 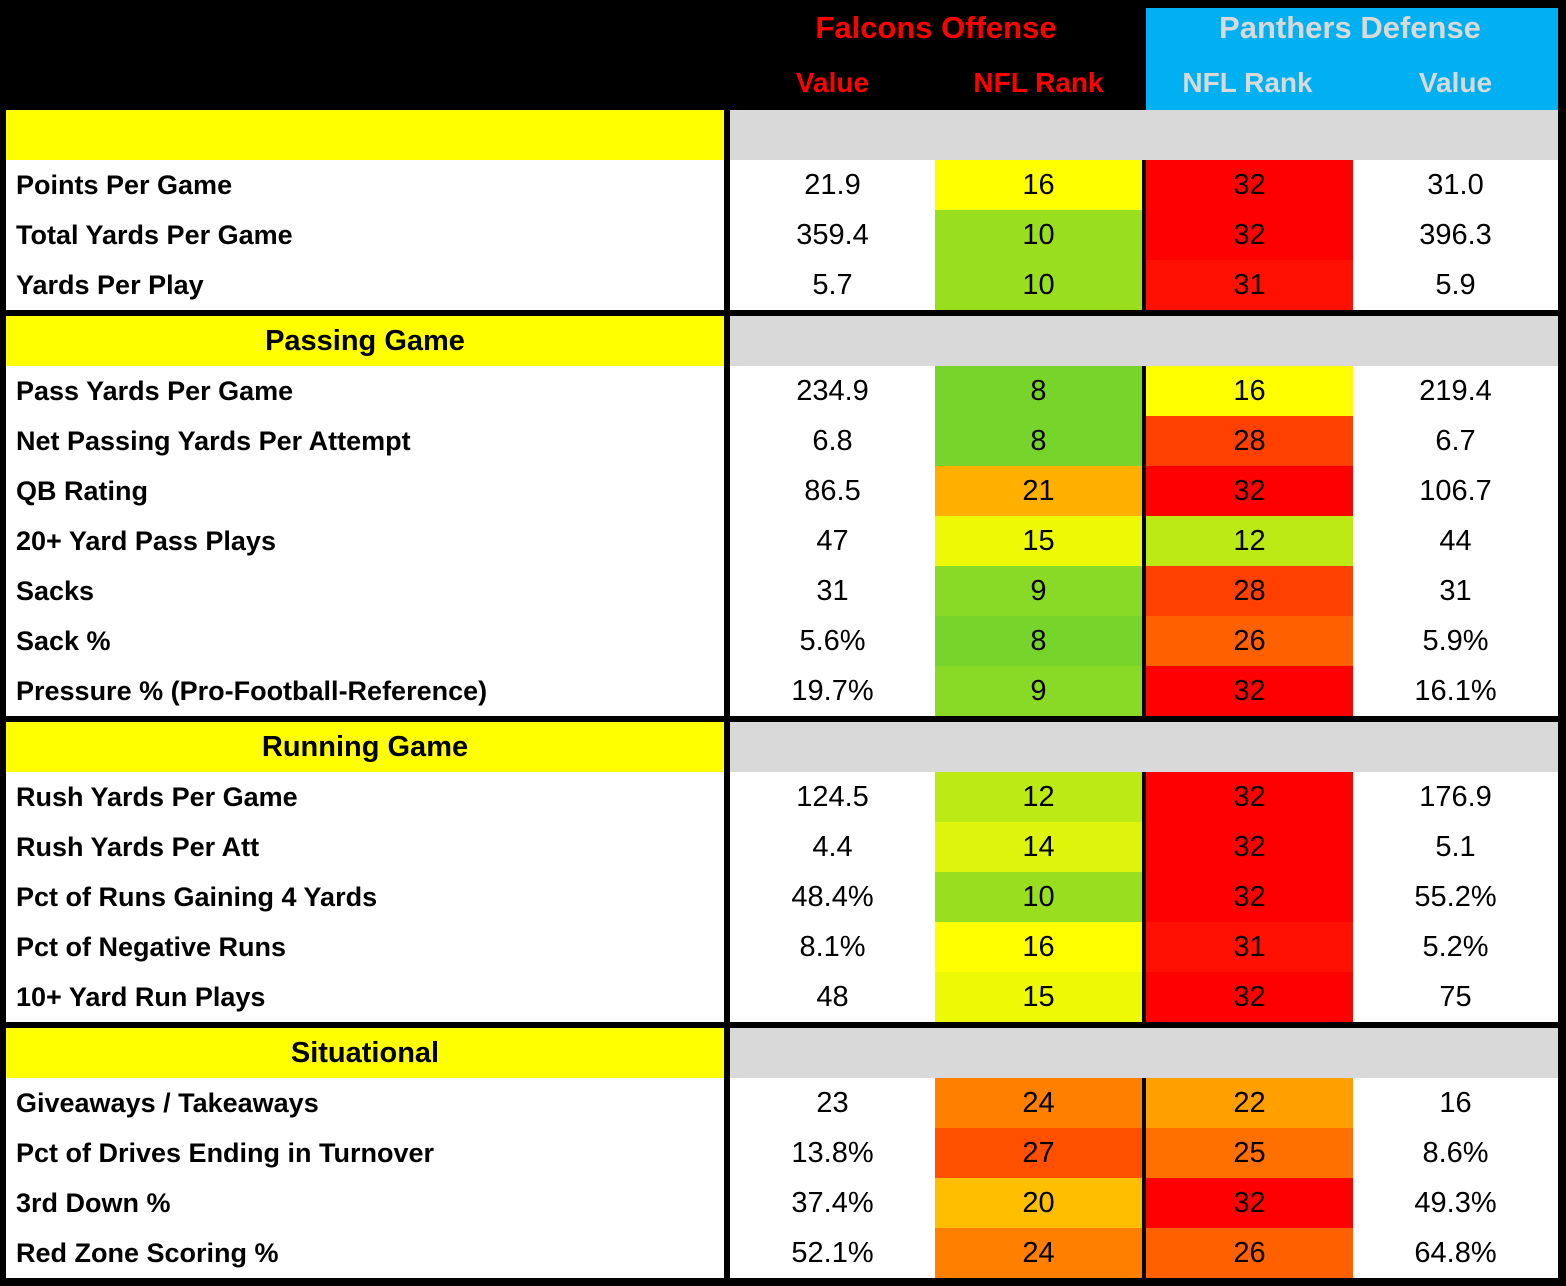 What do you see at coordinates (368, 1103) in the screenshot?
I see `stat-label: Giveaways / Takeaways` at bounding box center [368, 1103].